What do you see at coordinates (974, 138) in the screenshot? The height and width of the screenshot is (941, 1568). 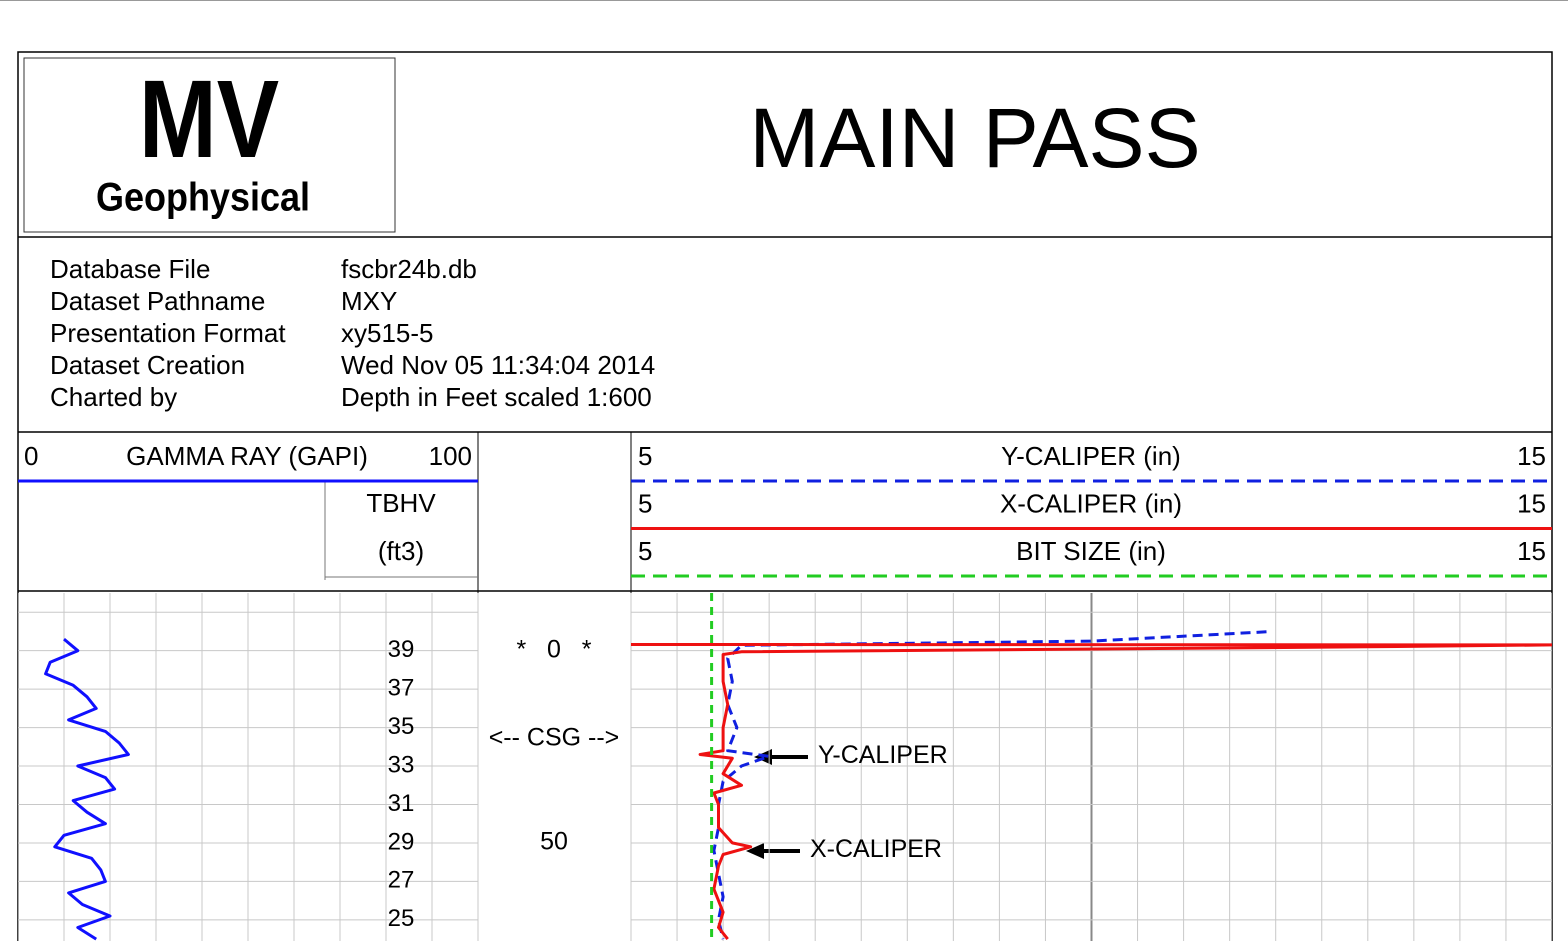 I see `title: MAIN PASS` at bounding box center [974, 138].